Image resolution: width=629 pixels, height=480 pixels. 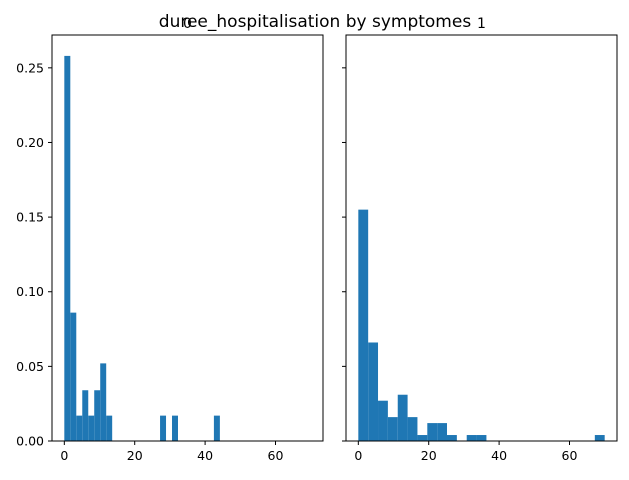 I want to click on panel-title: 1, so click(x=481, y=24).